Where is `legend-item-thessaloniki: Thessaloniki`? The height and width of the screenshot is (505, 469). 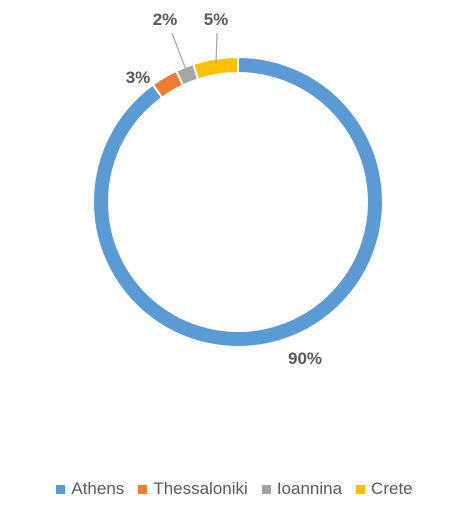 legend-item-thessaloniki: Thessaloniki is located at coordinates (193, 489).